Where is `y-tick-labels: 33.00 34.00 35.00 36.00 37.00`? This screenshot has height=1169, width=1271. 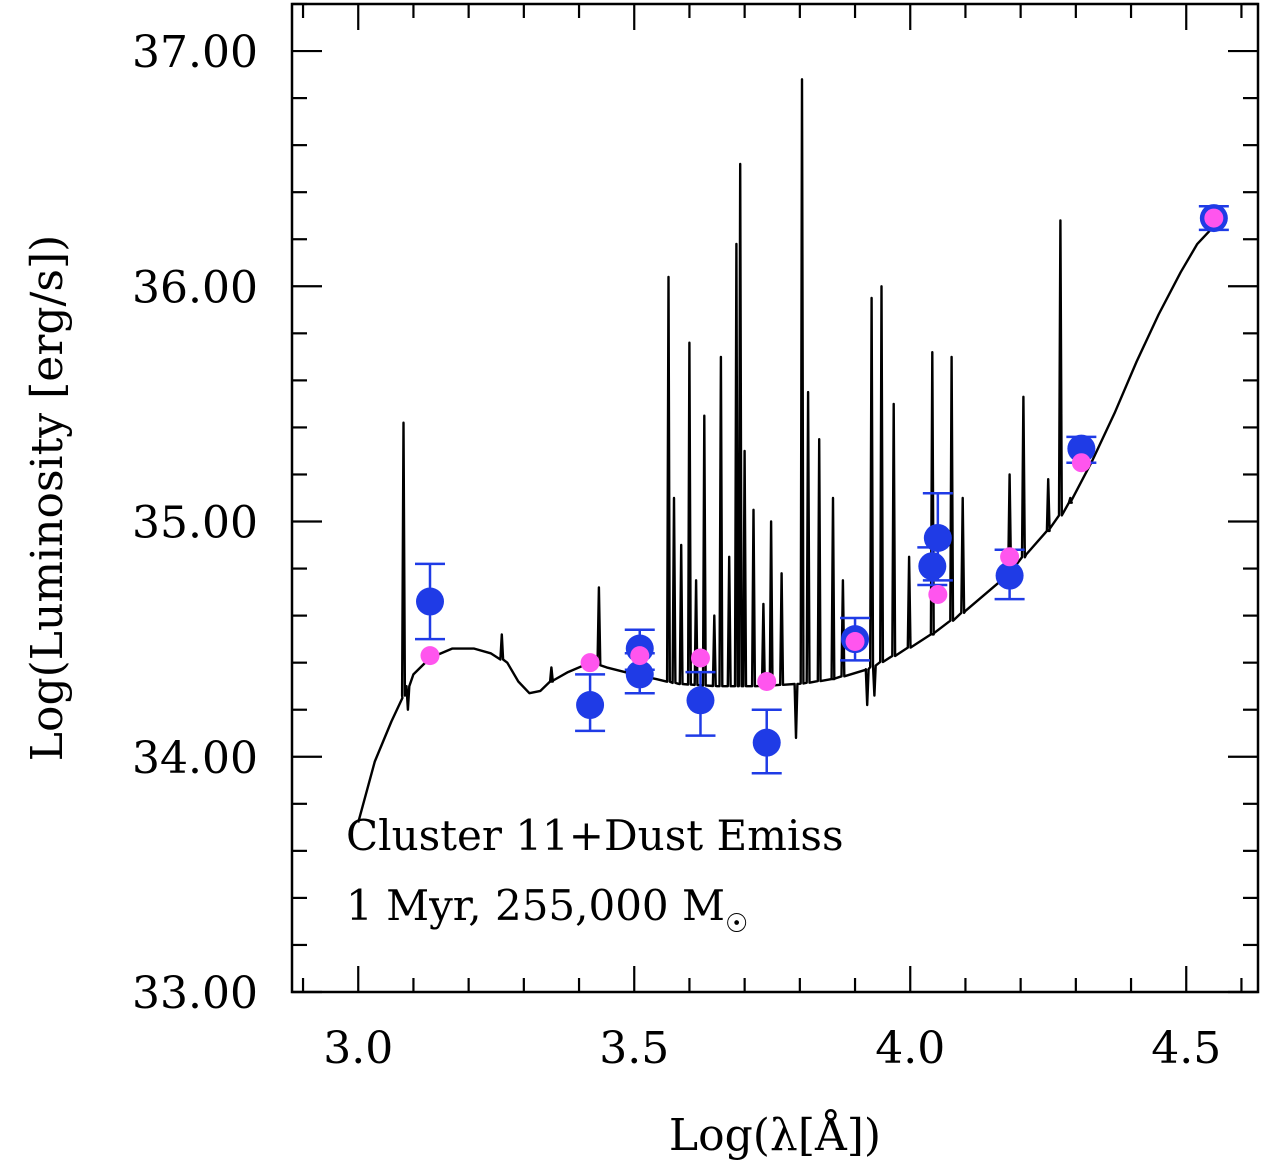
y-tick-labels: 33.00 34.00 35.00 36.00 37.00 is located at coordinates (195, 523).